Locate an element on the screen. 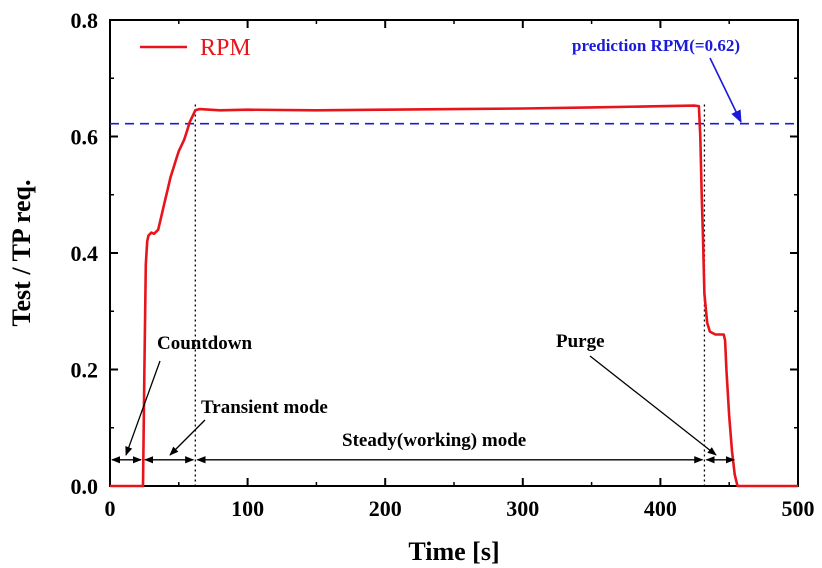  legend: RPM is located at coordinates (195, 48).